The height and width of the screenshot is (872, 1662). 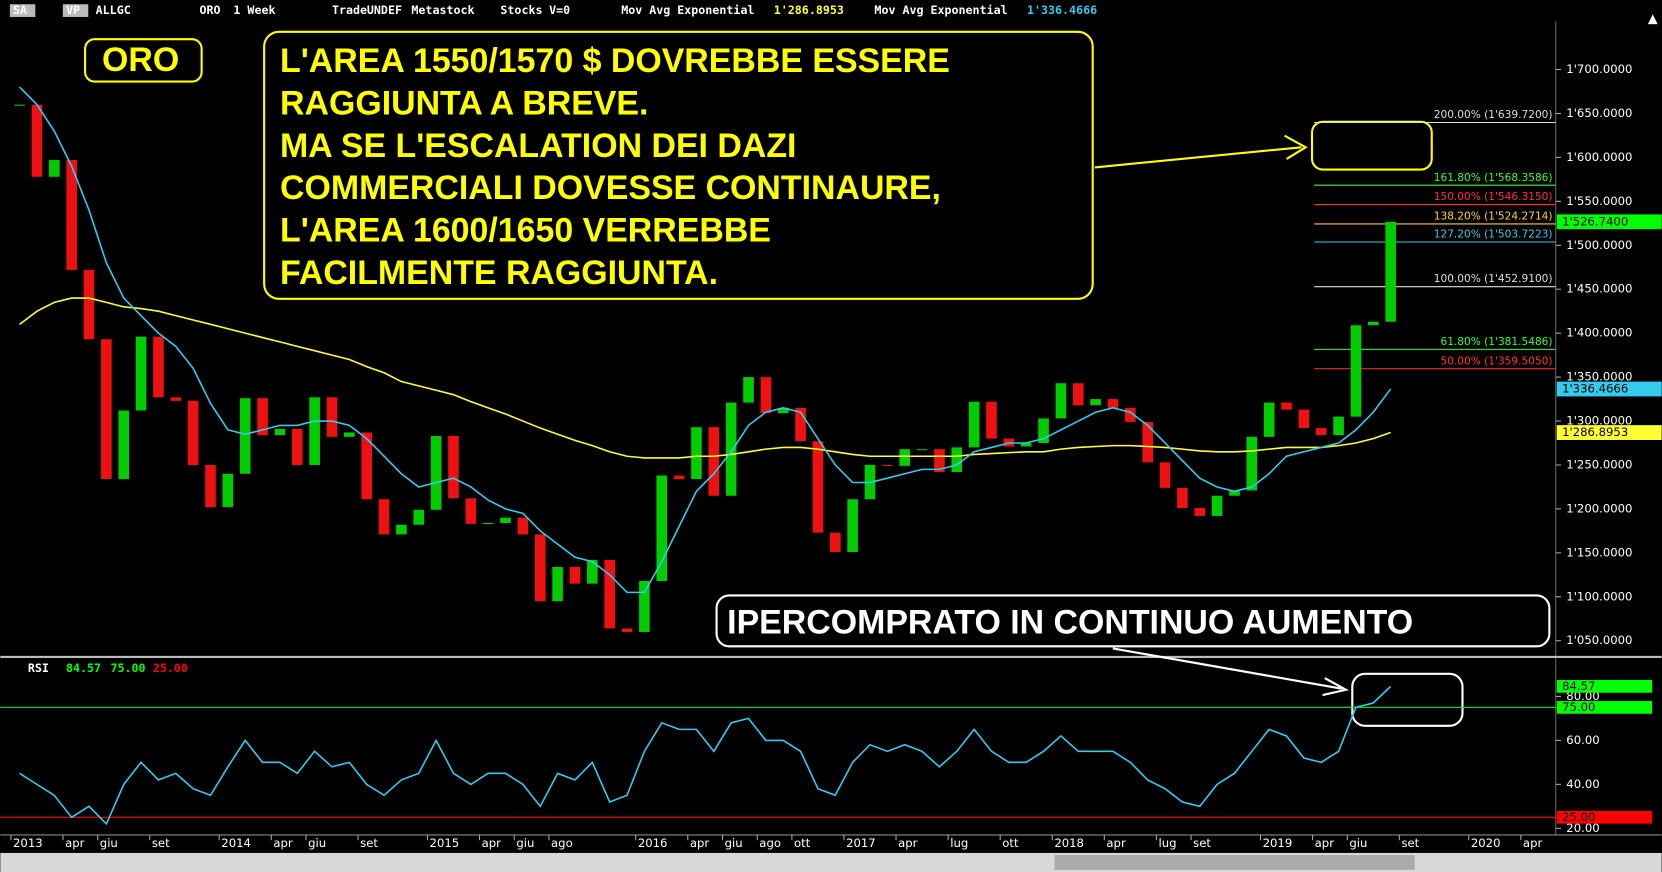 I want to click on oro-box, so click(x=143, y=60).